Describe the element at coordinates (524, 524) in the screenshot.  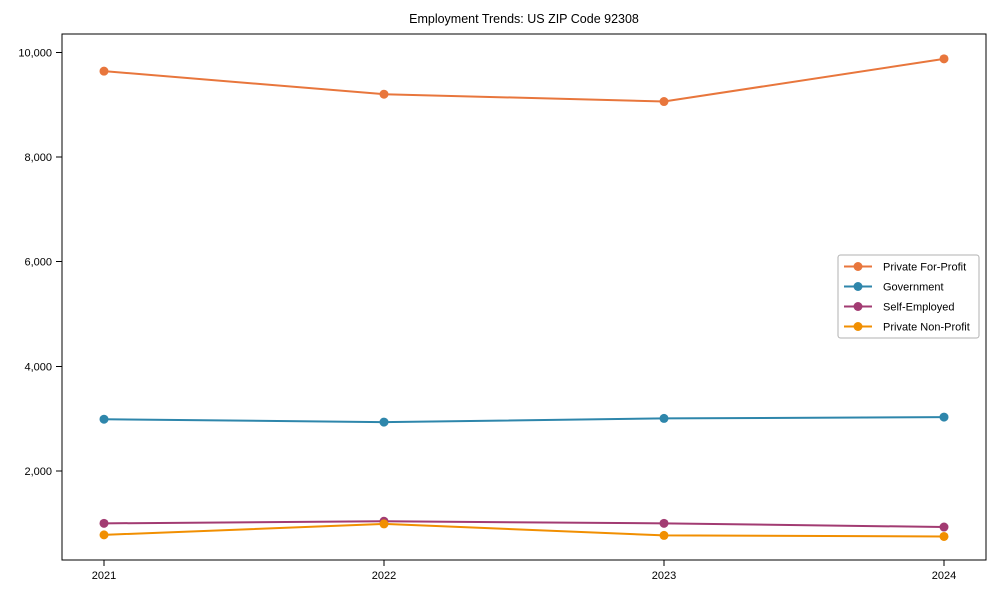
I see `series-line-self-employed` at that location.